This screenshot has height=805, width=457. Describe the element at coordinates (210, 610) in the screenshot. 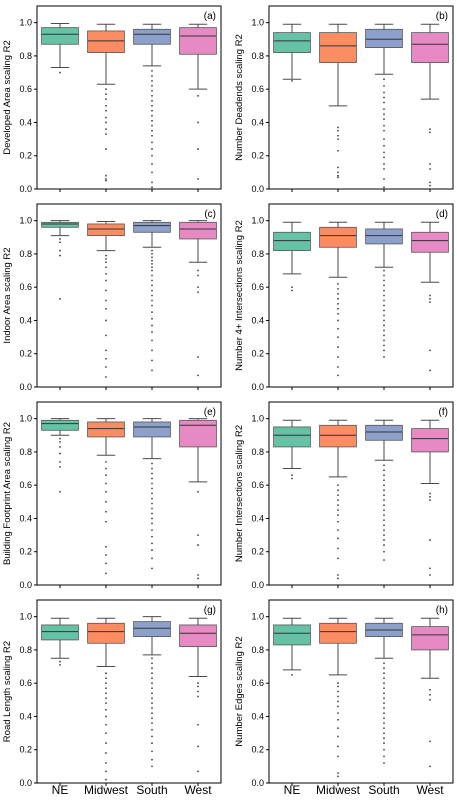

I see `panel-letter: (g)` at that location.